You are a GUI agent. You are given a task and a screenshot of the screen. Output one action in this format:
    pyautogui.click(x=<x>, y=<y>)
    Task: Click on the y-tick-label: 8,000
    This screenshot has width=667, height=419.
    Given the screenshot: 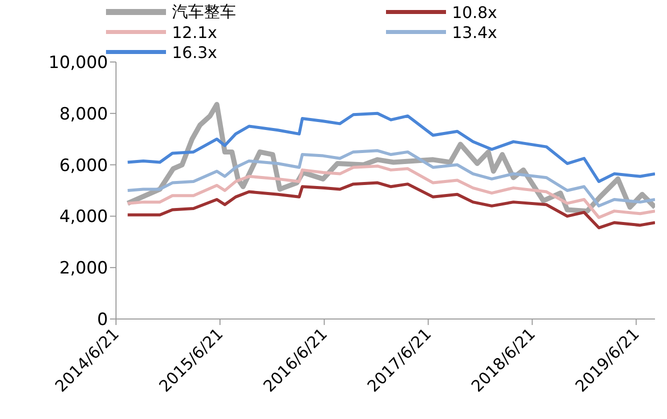 What is the action you would take?
    pyautogui.click(x=83, y=114)
    